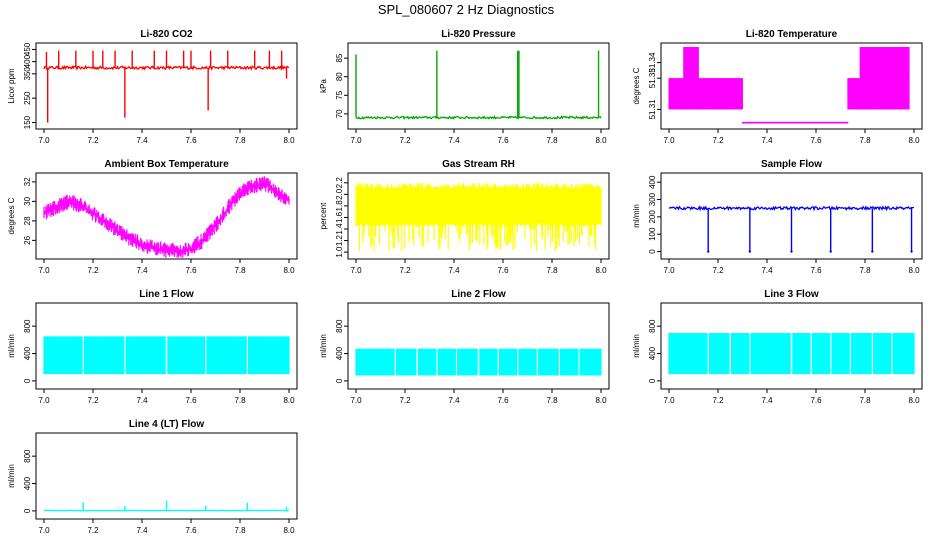  Describe the element at coordinates (11, 85) in the screenshot. I see `y-axis-label: Licor ppm` at that location.